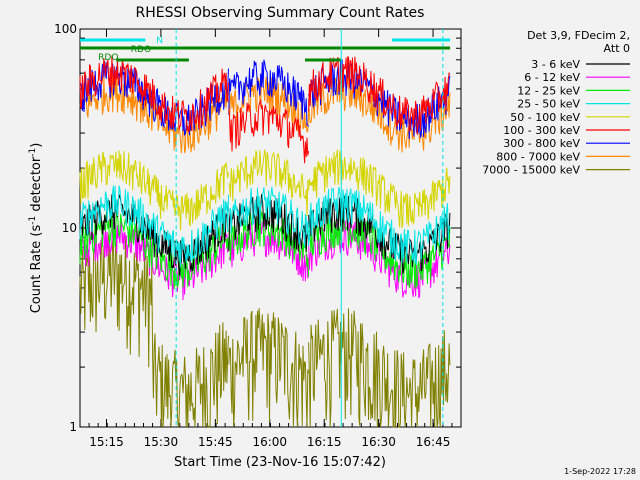  I want to click on y-axis-label: Count Rate (s-1 detector-1), so click(36, 228).